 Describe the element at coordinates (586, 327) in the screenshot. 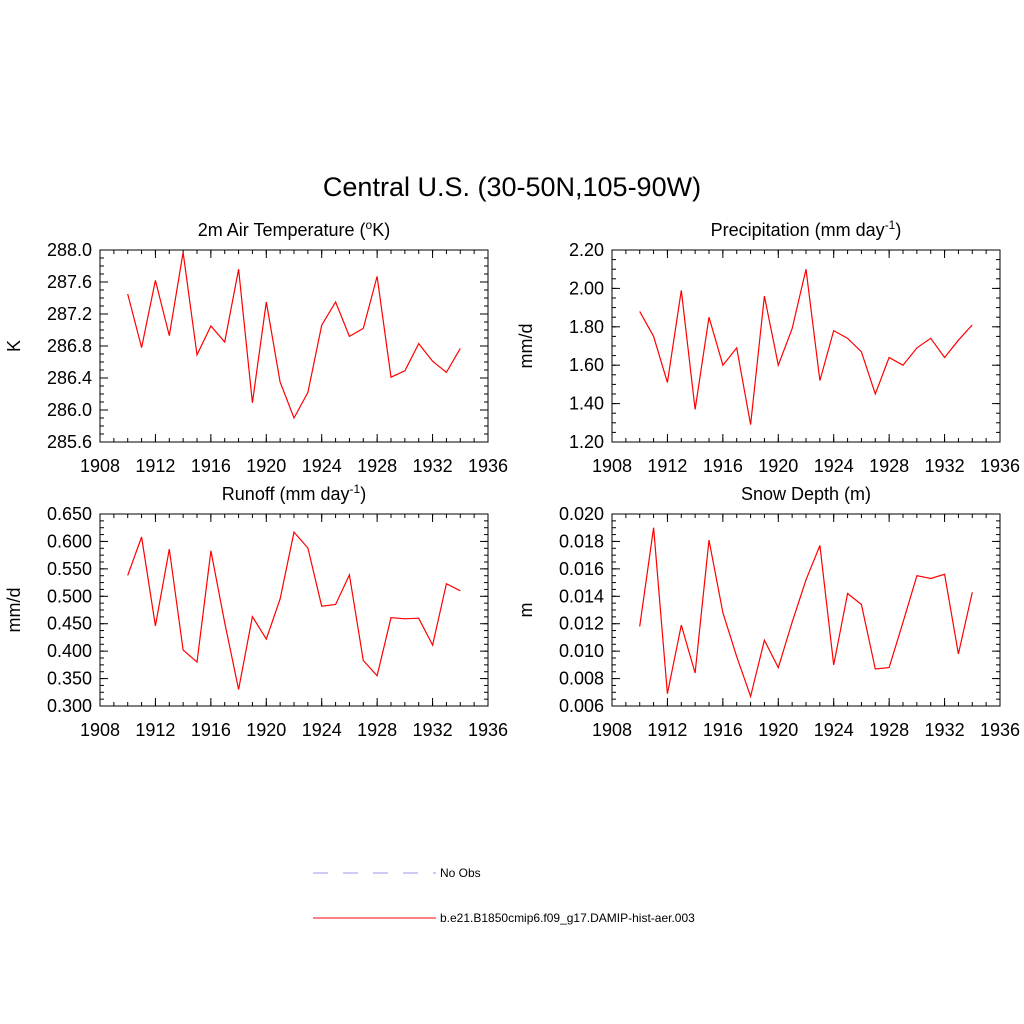

I see `y-tick-label: 1.80` at that location.